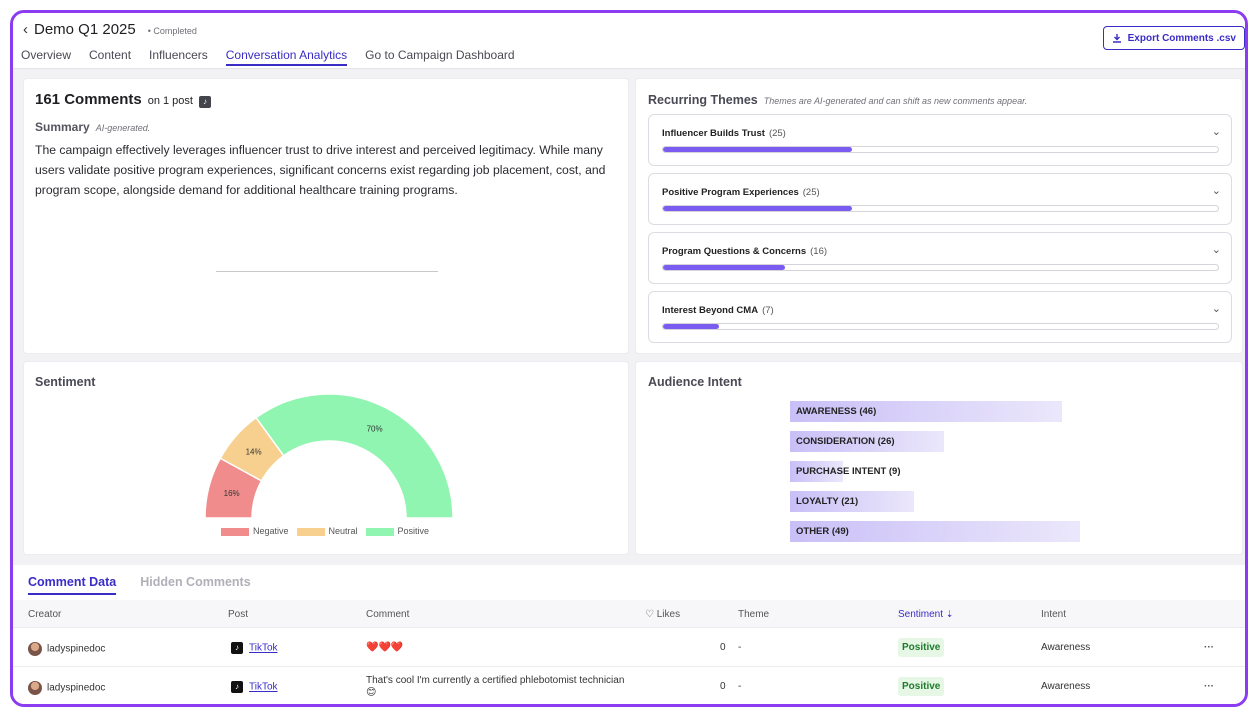 This screenshot has height=722, width=1258. I want to click on column-theme: Theme, so click(754, 614).